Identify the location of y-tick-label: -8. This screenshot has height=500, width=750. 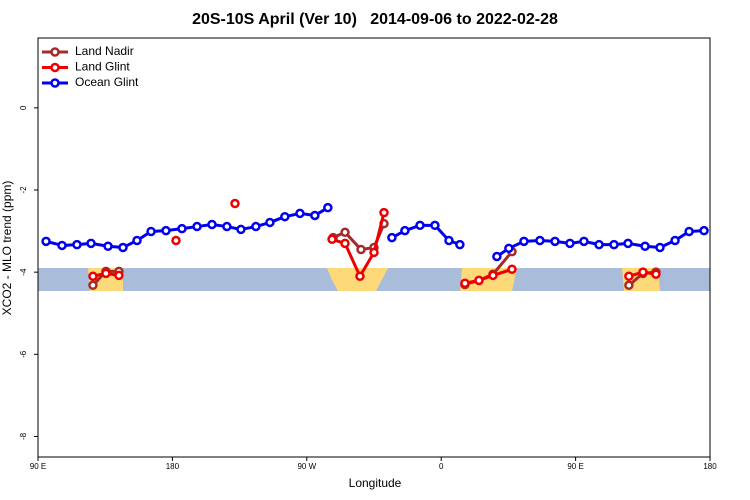
(23, 436).